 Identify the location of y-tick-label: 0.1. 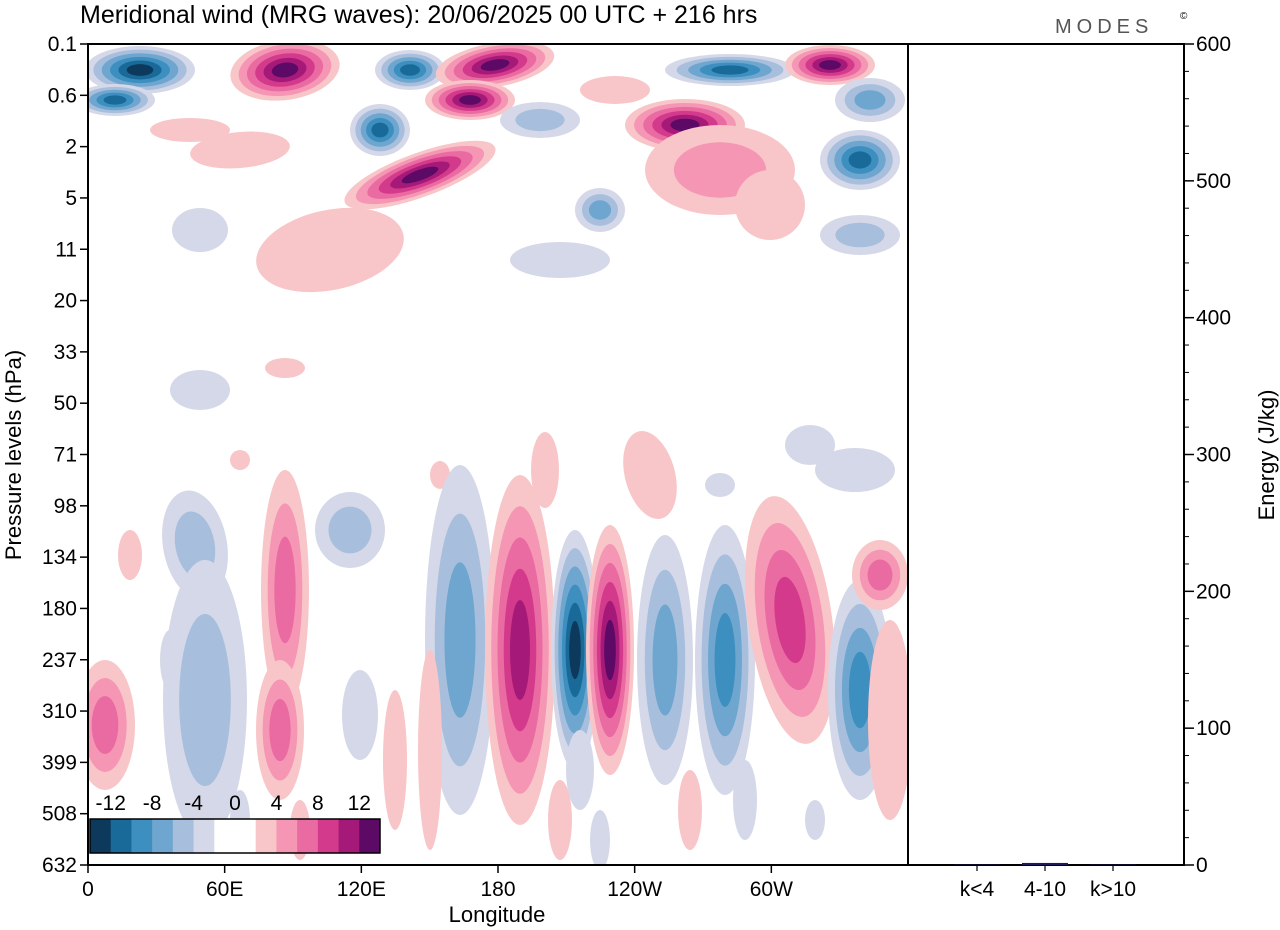
(62, 44).